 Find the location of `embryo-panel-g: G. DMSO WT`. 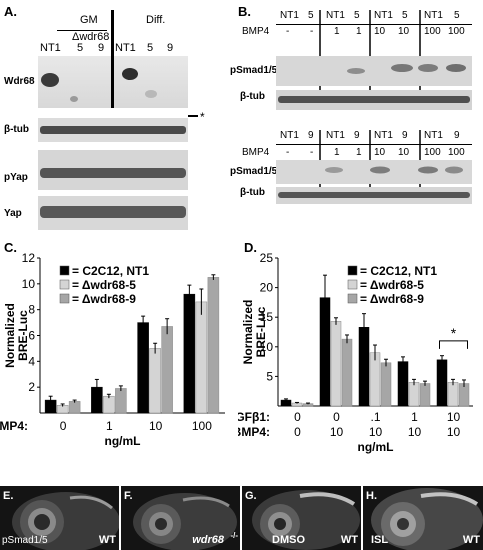

embryo-panel-g: G. DMSO WT is located at coordinates (301, 518).